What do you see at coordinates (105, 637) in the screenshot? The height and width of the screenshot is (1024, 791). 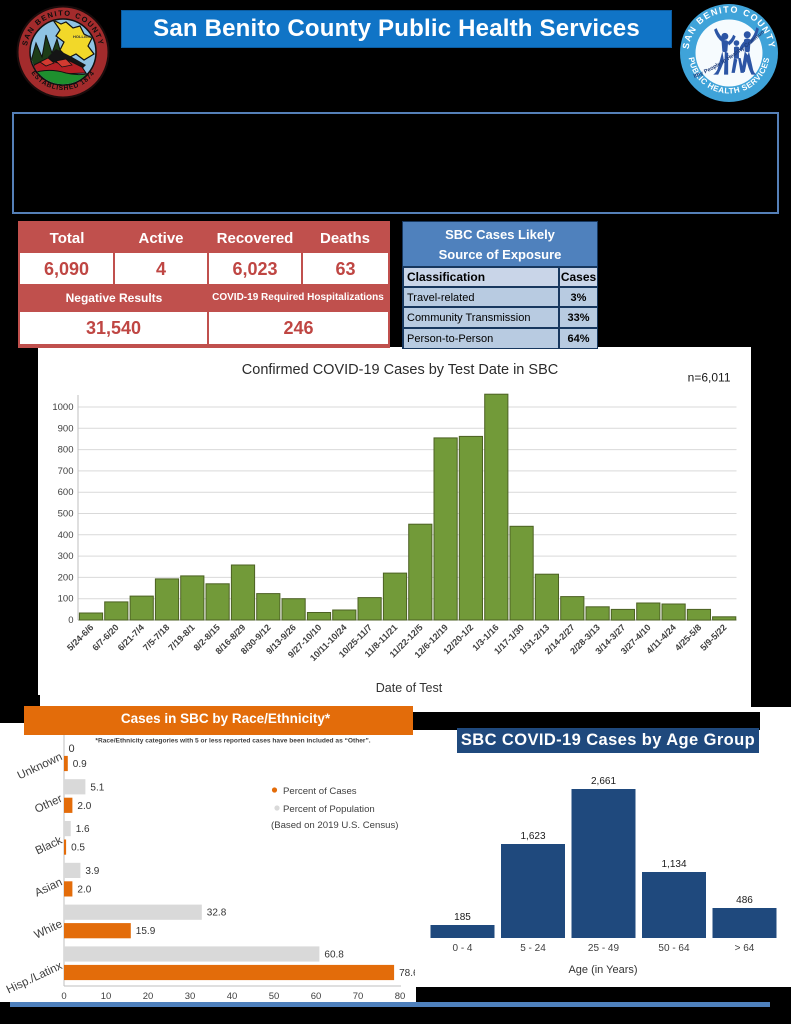 I see `svg-text: 6/7-6/20` at bounding box center [105, 637].